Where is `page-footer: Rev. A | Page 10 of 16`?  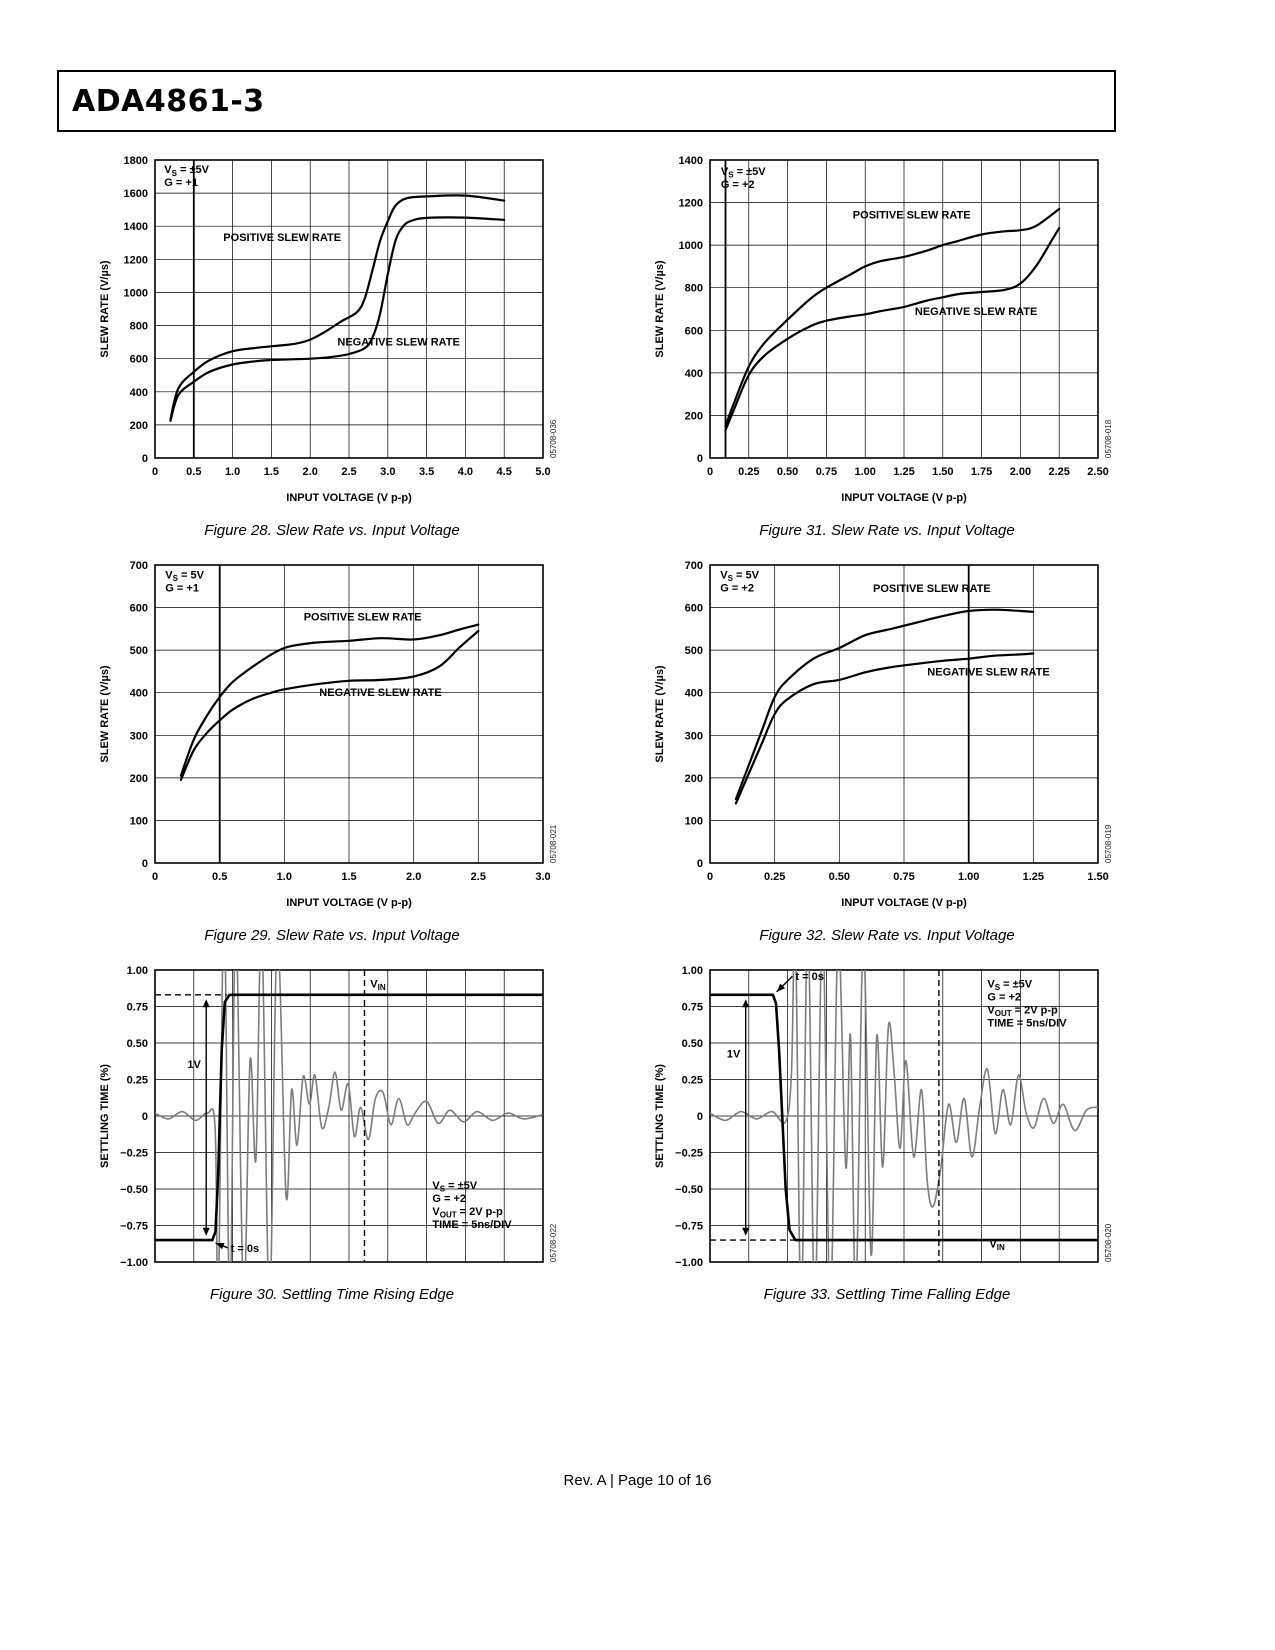 page-footer: Rev. A | Page 10 of 16 is located at coordinates (637, 1480).